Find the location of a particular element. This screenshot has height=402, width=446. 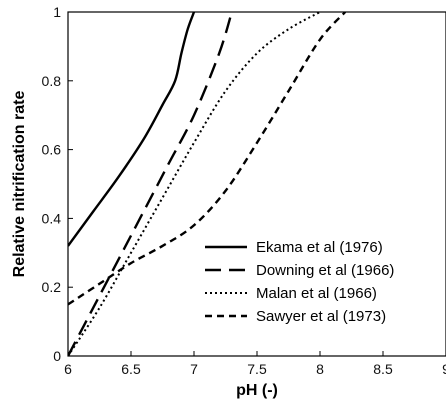

x-tick-label: 6.5 is located at coordinates (131, 369).